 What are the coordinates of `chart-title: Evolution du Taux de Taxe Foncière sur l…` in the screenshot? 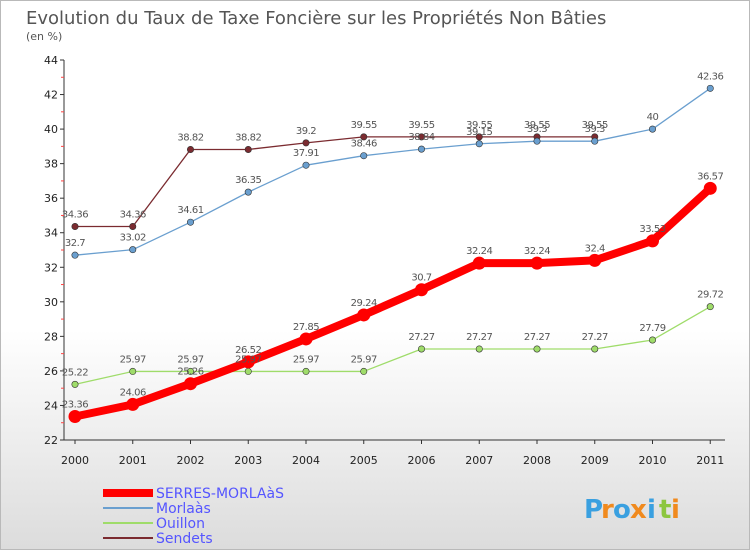 It's located at (316, 18).